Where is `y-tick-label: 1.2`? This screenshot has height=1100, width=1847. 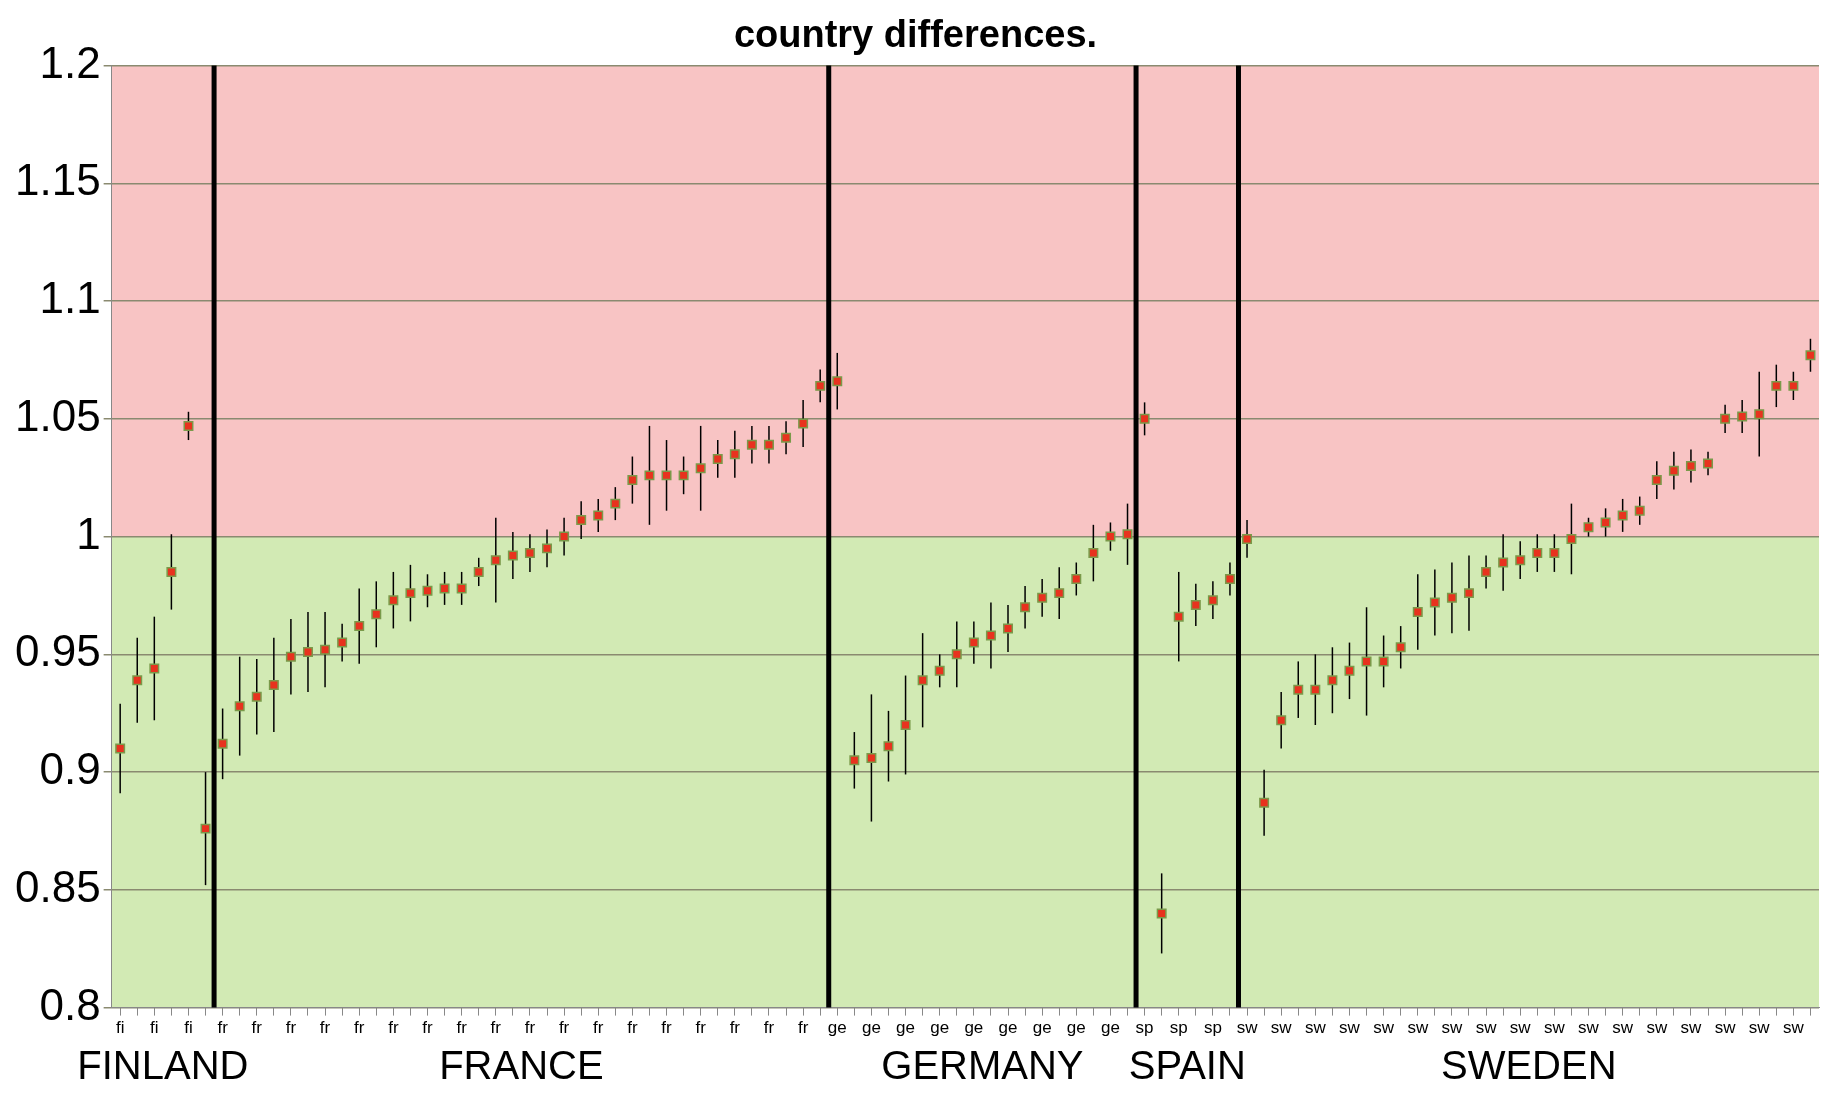
y-tick-label: 1.2 is located at coordinates (70, 62).